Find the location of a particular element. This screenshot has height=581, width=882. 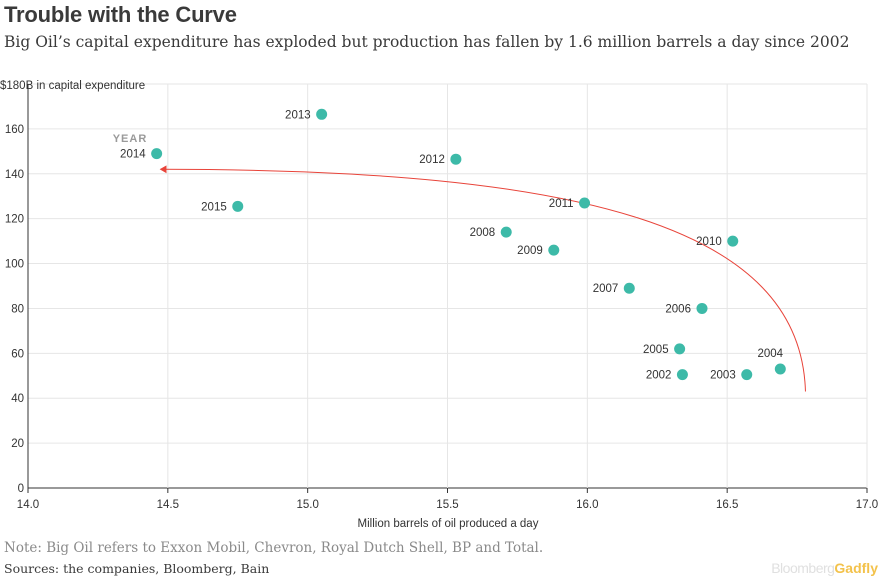

data-point-2002 is located at coordinates (682, 375).